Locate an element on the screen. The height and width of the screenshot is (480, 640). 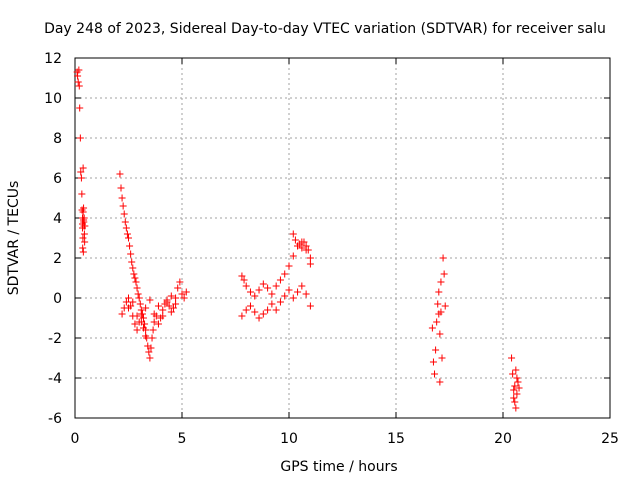
y-tick-label: -2 is located at coordinates (55, 339).